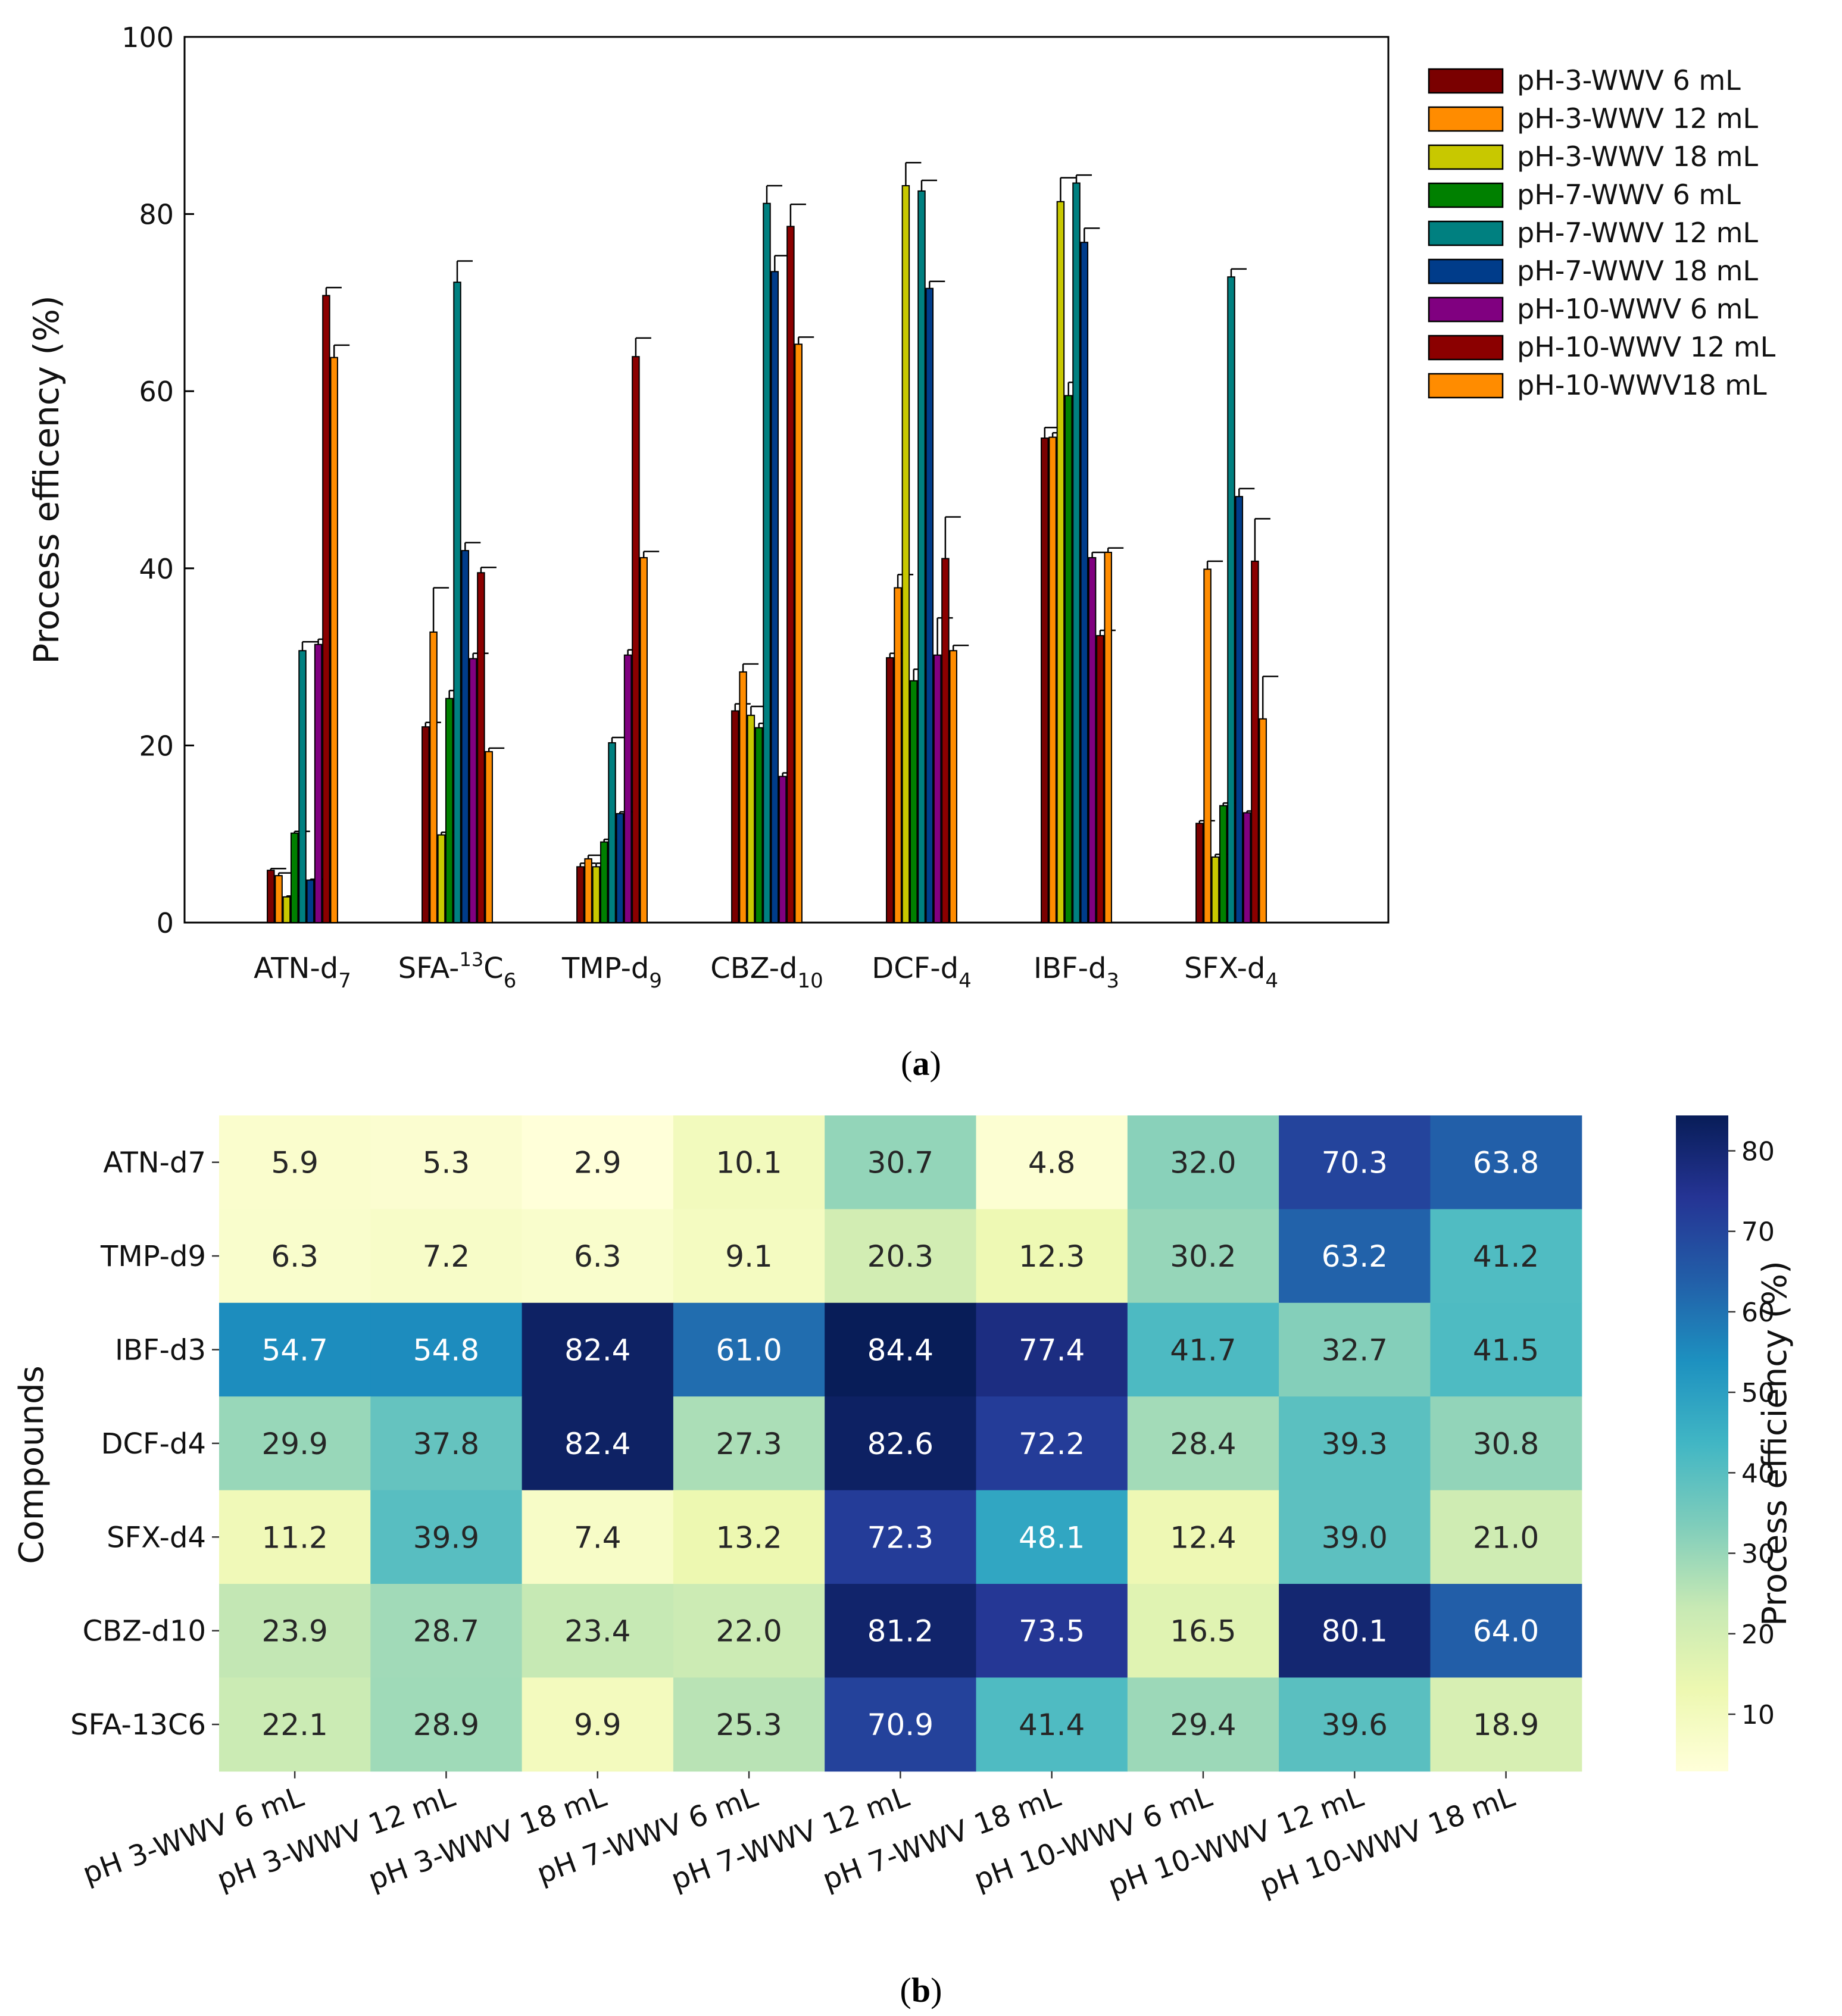 The image size is (1842, 2016). What do you see at coordinates (446, 1725) in the screenshot?
I see `heatmap-cell-value: 28.9` at bounding box center [446, 1725].